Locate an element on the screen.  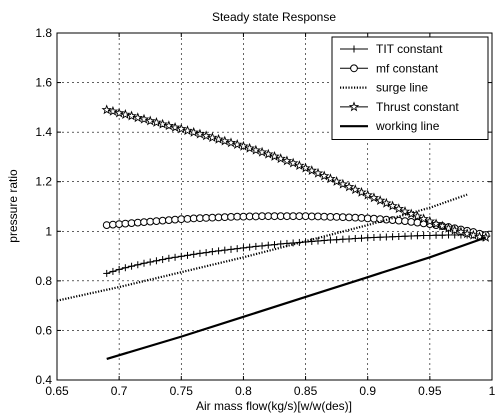
x-tick-label: 0.65 is located at coordinates (57, 391).